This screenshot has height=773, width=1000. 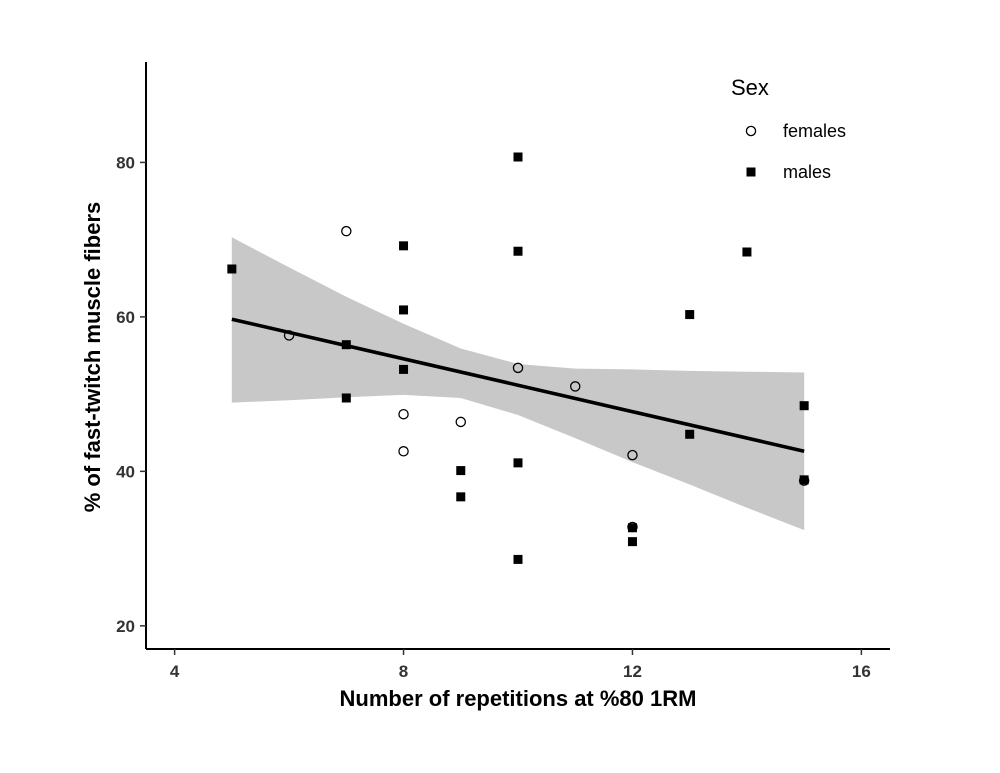 What do you see at coordinates (518, 698) in the screenshot?
I see `x-axis-title: Number of repetitions at %80 1RM` at bounding box center [518, 698].